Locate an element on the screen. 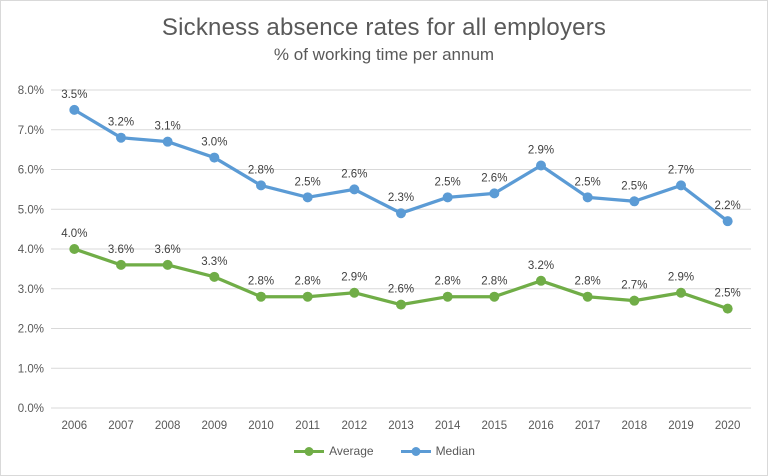 The width and height of the screenshot is (768, 476). median-data-label: 2.8% is located at coordinates (261, 170).